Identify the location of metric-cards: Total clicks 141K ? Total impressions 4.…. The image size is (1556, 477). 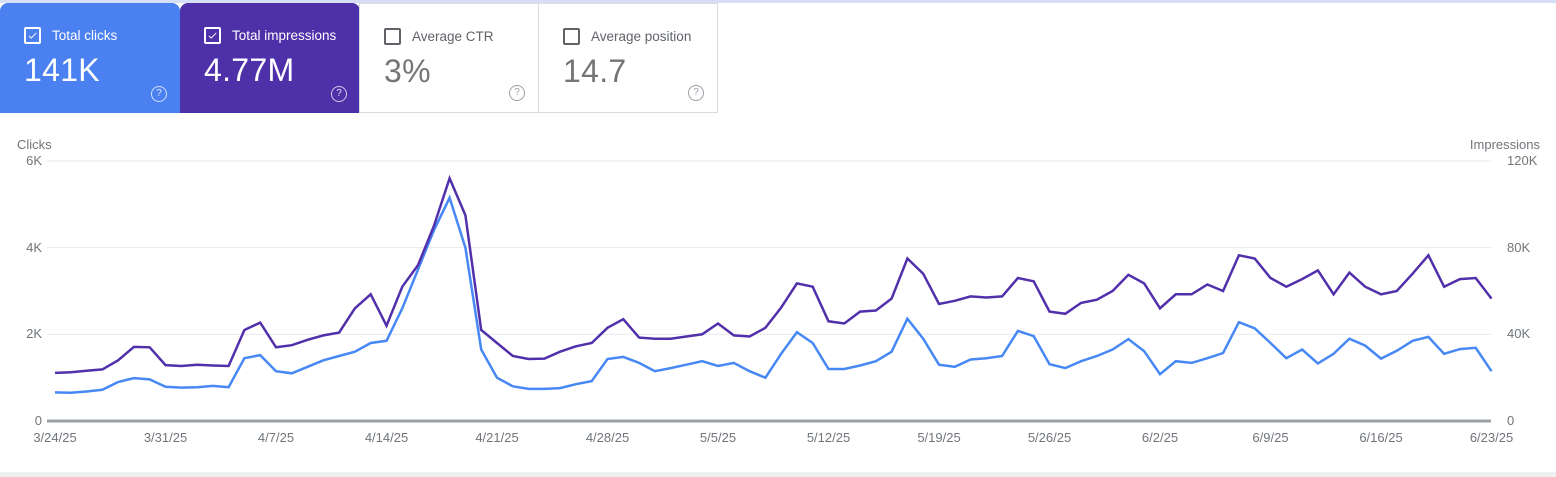
(359, 58).